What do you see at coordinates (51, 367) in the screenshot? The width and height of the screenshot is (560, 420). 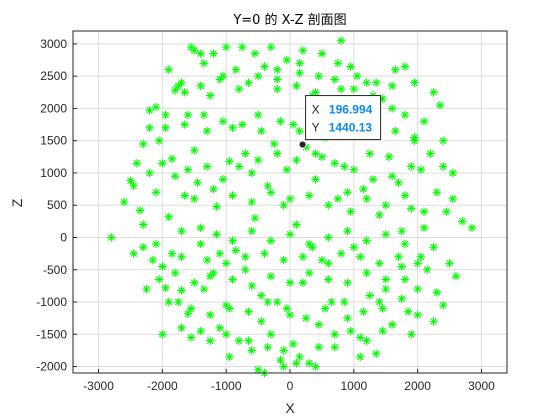 I see `y-tick-label: -2000` at bounding box center [51, 367].